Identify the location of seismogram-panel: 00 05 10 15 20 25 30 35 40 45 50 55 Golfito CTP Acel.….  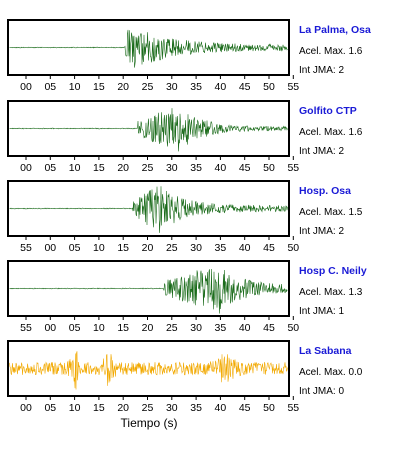
(185, 137).